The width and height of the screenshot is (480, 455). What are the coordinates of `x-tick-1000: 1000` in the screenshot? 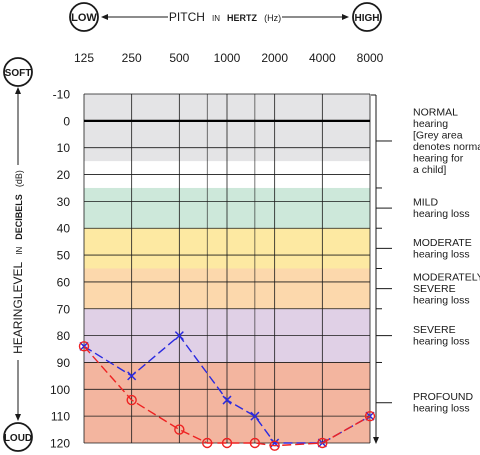 It's located at (227, 58).